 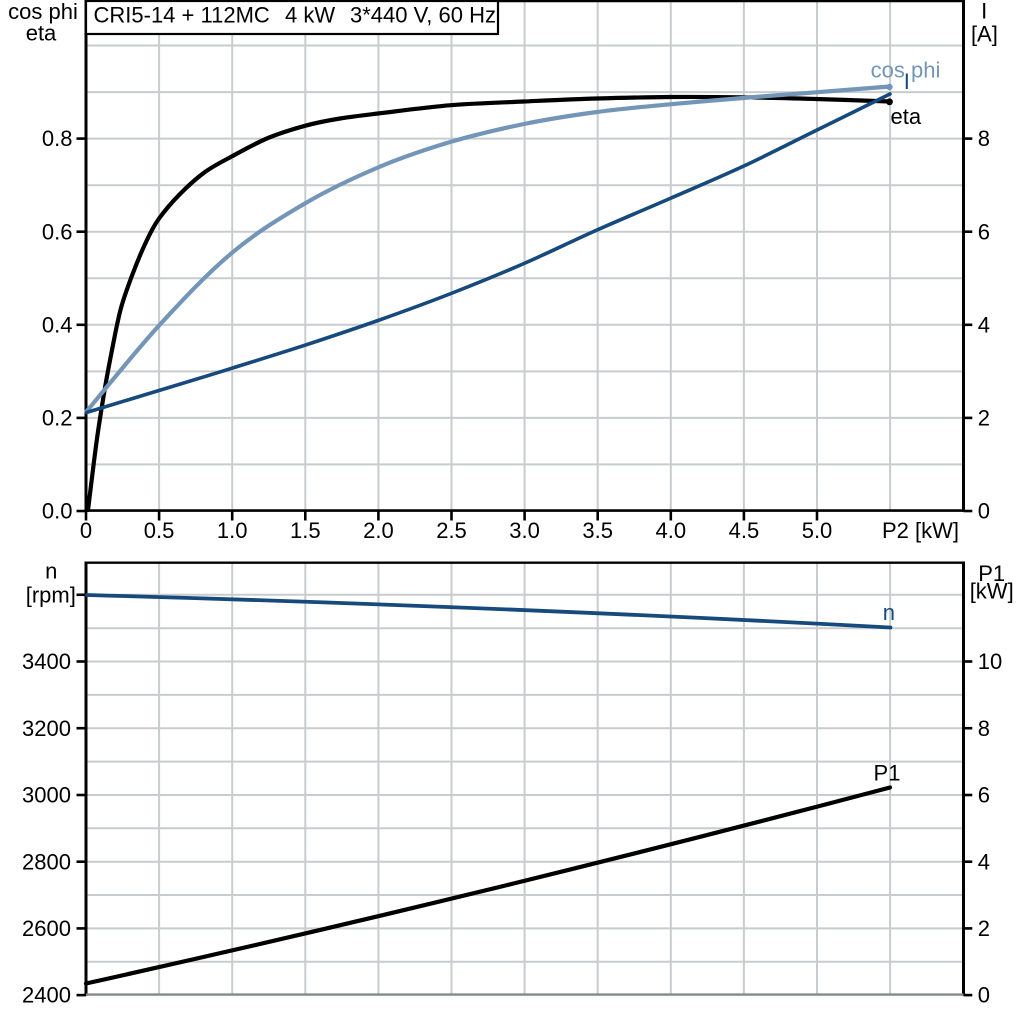 I want to click on svg-text: 1.5, so click(x=305, y=530).